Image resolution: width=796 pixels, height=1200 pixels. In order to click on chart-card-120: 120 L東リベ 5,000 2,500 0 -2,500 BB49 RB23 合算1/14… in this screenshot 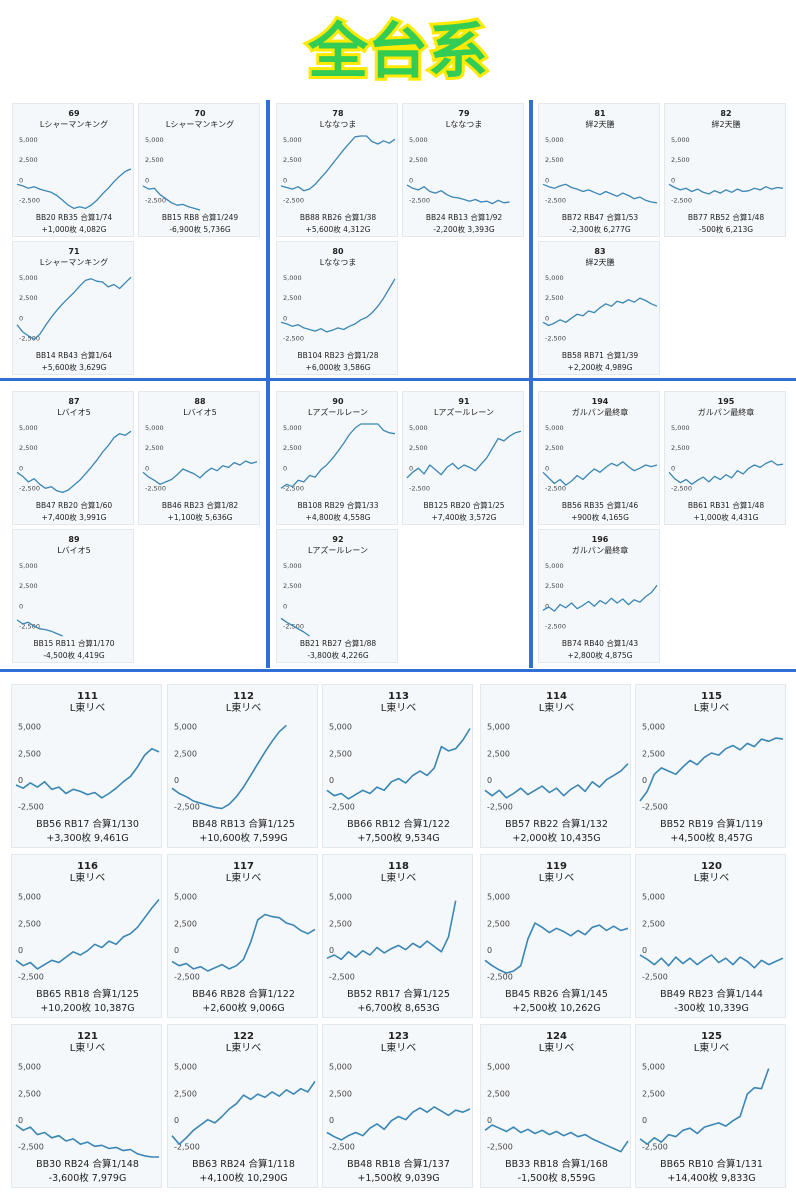, I will do `click(710, 936)`.